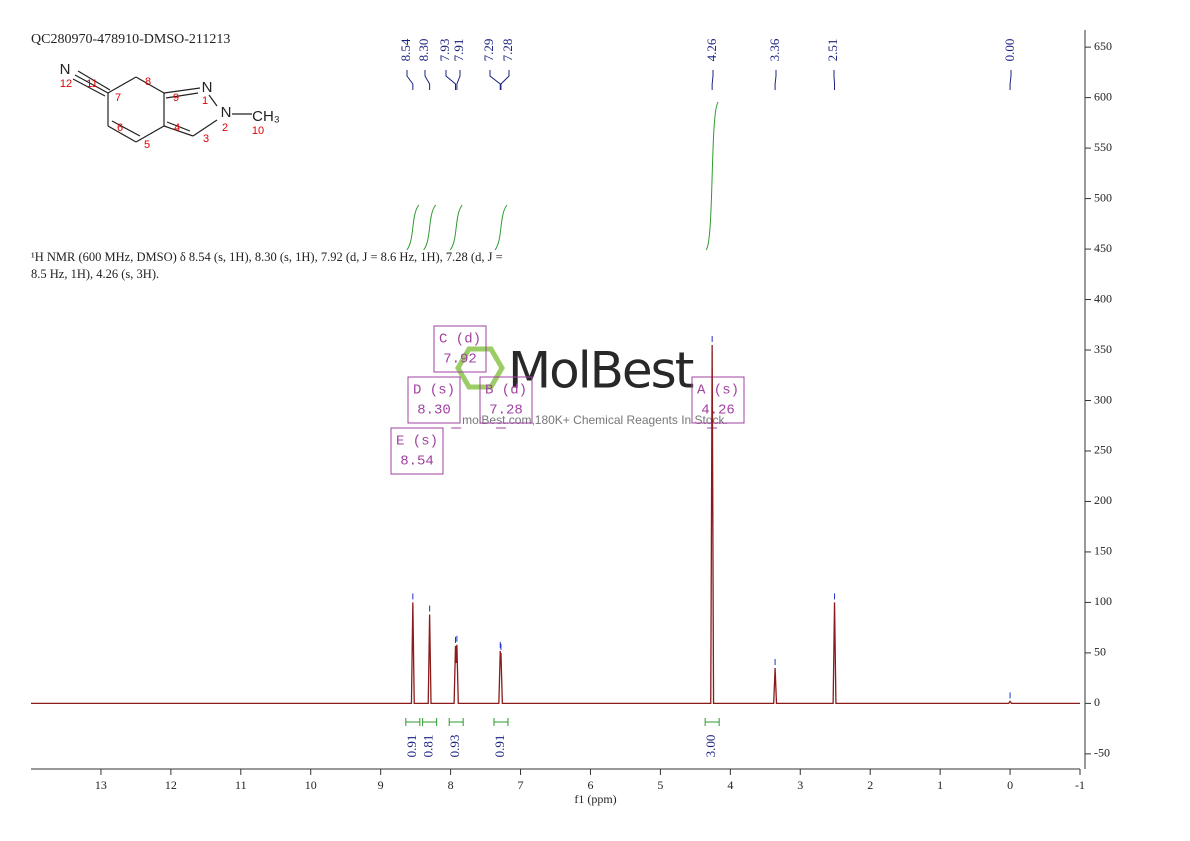 Image resolution: width=1190 pixels, height=841 pixels. I want to click on atom-label: 1, so click(205, 101).